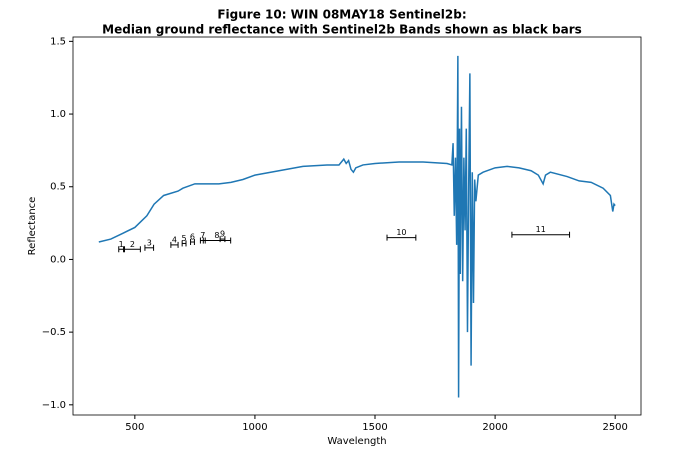 Image resolution: width=684 pixels, height=468 pixels. What do you see at coordinates (134, 427) in the screenshot?
I see `x-tick-label: 500` at bounding box center [134, 427].